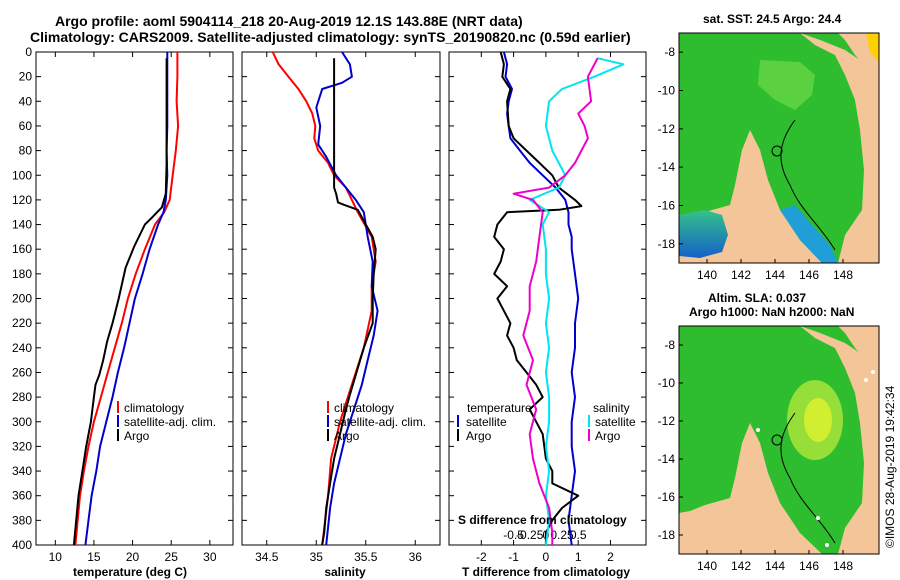 The width and height of the screenshot is (900, 580). Describe the element at coordinates (22, 225) in the screenshot. I see `y-tick-label: 140` at that location.